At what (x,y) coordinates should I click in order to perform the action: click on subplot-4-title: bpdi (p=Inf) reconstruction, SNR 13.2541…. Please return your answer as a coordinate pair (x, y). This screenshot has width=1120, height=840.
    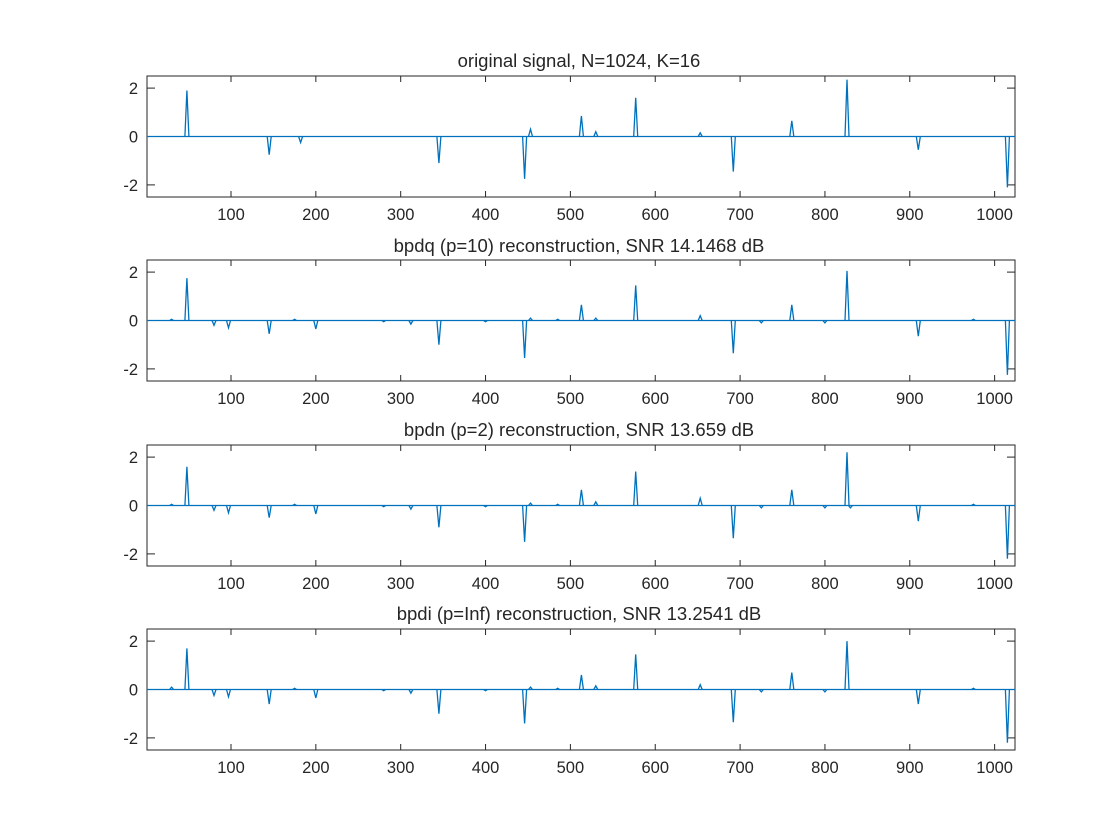
    Looking at the image, I should click on (579, 613).